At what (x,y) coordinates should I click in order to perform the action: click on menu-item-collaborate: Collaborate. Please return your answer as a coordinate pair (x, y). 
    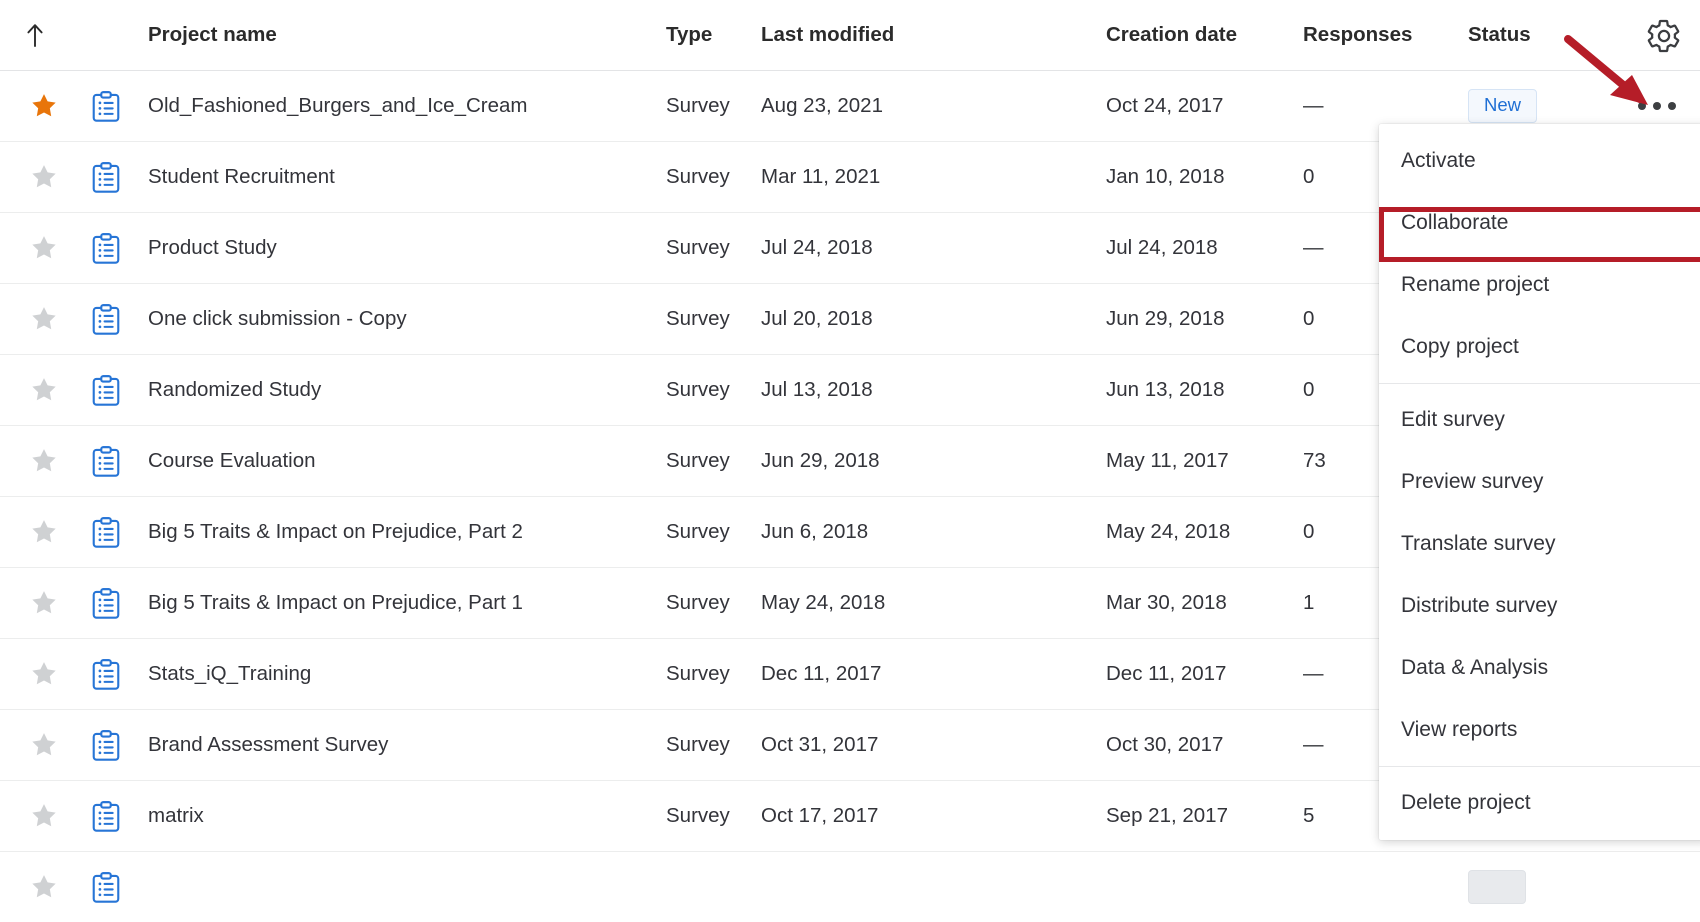
    Looking at the image, I should click on (1539, 223).